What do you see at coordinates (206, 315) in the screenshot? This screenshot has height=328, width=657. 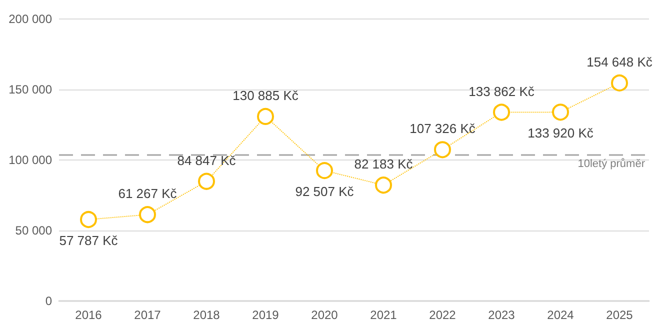 I see `x-tick-label: 2018` at bounding box center [206, 315].